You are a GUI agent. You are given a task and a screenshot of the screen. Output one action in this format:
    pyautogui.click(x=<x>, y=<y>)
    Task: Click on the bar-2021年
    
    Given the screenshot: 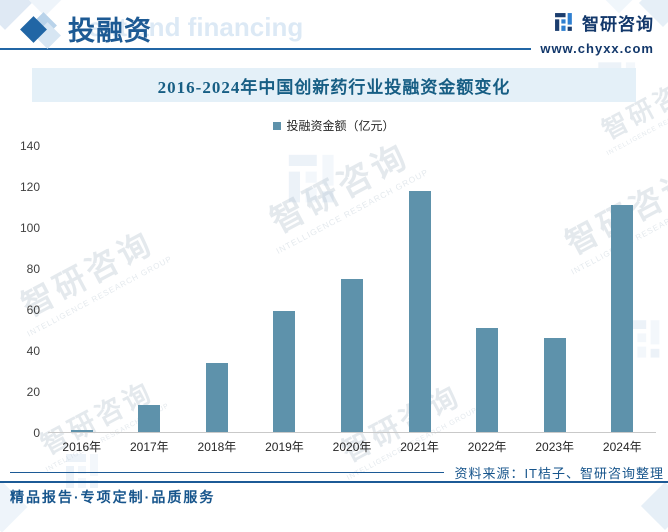 What is the action you would take?
    pyautogui.click(x=419, y=311)
    